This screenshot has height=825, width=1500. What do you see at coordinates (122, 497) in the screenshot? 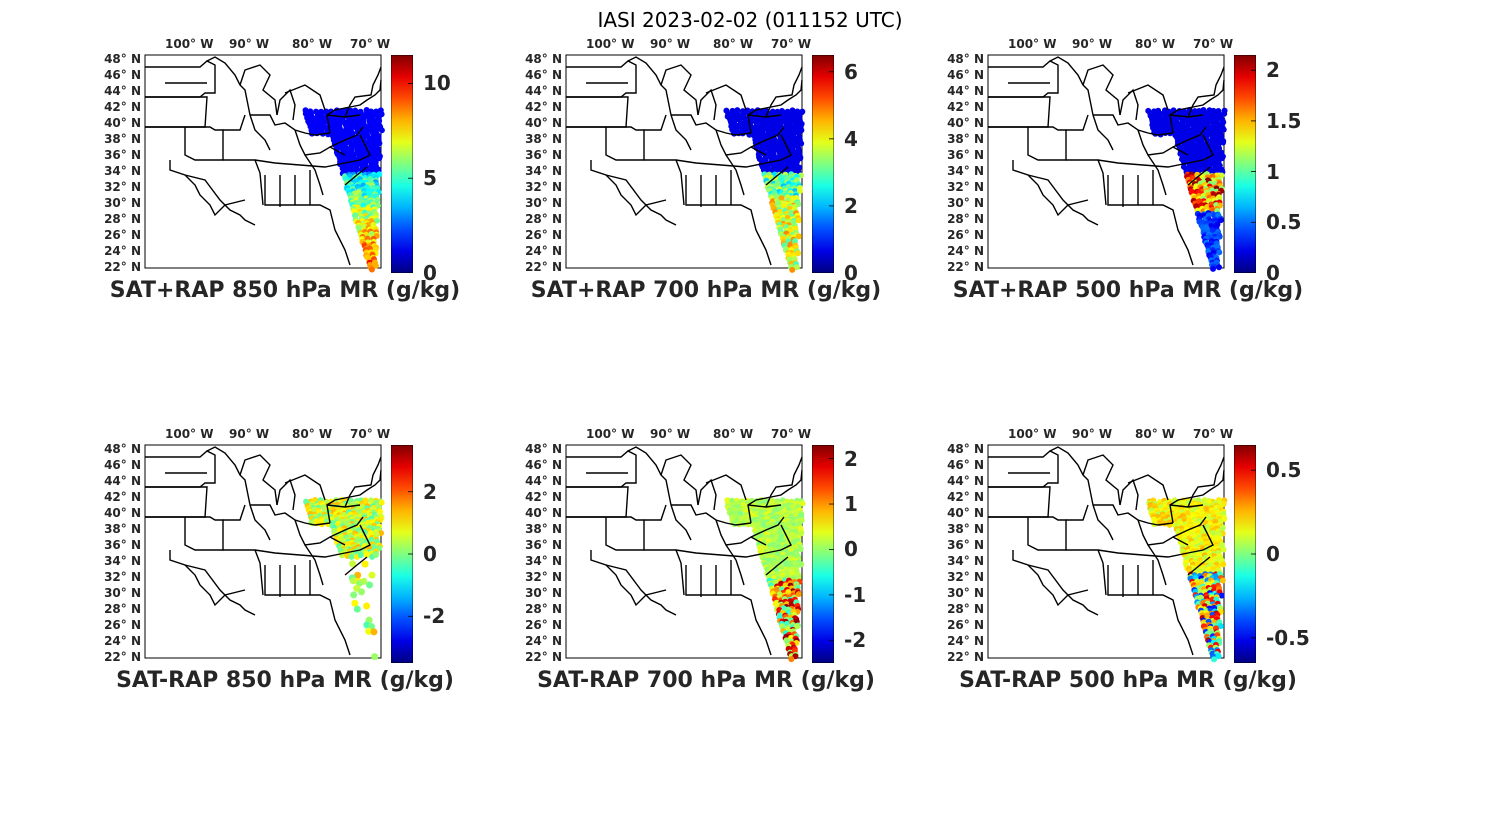
I see `lat-tick-label: 42° N` at bounding box center [122, 497].